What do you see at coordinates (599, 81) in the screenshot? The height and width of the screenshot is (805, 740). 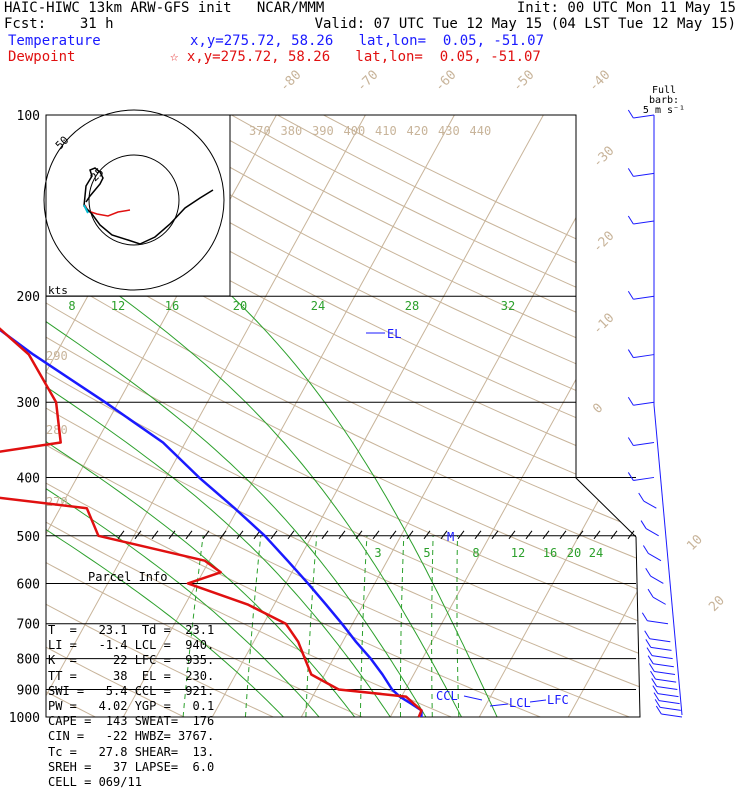 I see `isotherm-label: -40` at bounding box center [599, 81].